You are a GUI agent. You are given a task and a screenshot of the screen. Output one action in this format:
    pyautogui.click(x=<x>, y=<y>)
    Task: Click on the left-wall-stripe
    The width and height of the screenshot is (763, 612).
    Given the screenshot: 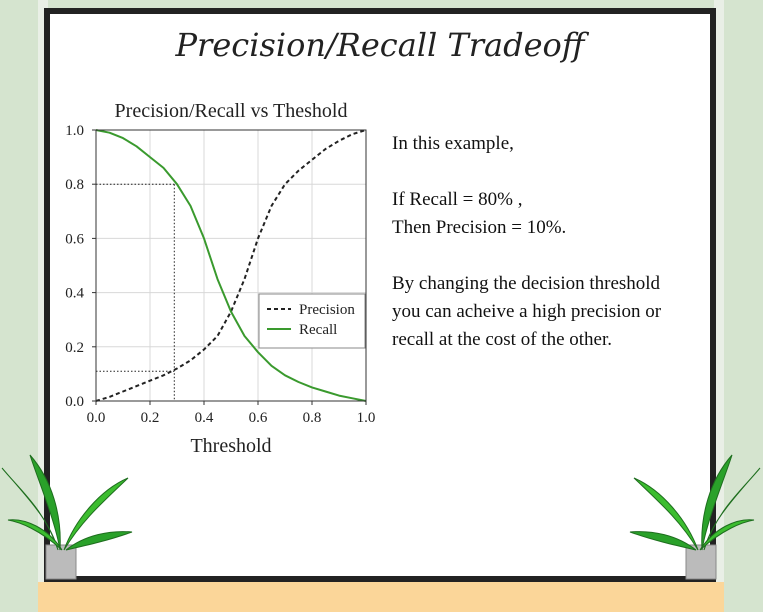 What is the action you would take?
    pyautogui.click(x=43, y=306)
    